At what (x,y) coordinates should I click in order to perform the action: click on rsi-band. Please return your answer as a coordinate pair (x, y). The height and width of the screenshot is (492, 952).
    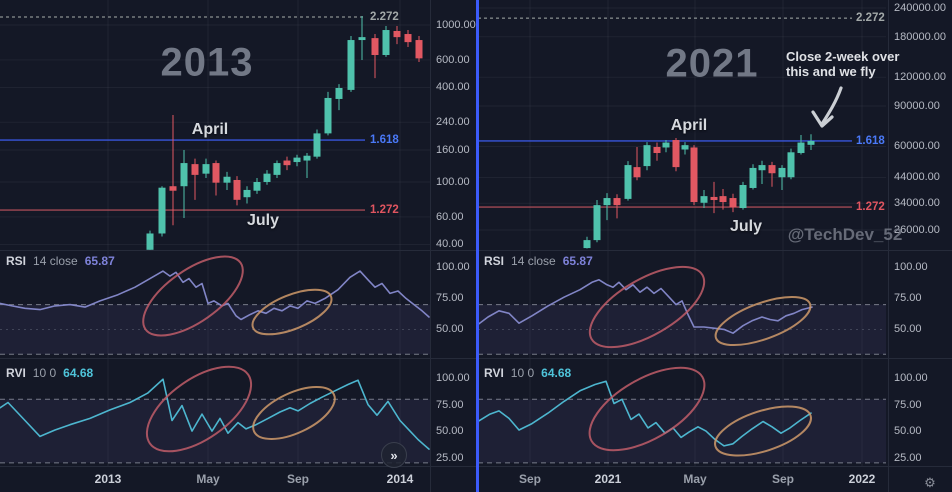
    Looking at the image, I should click on (682, 329).